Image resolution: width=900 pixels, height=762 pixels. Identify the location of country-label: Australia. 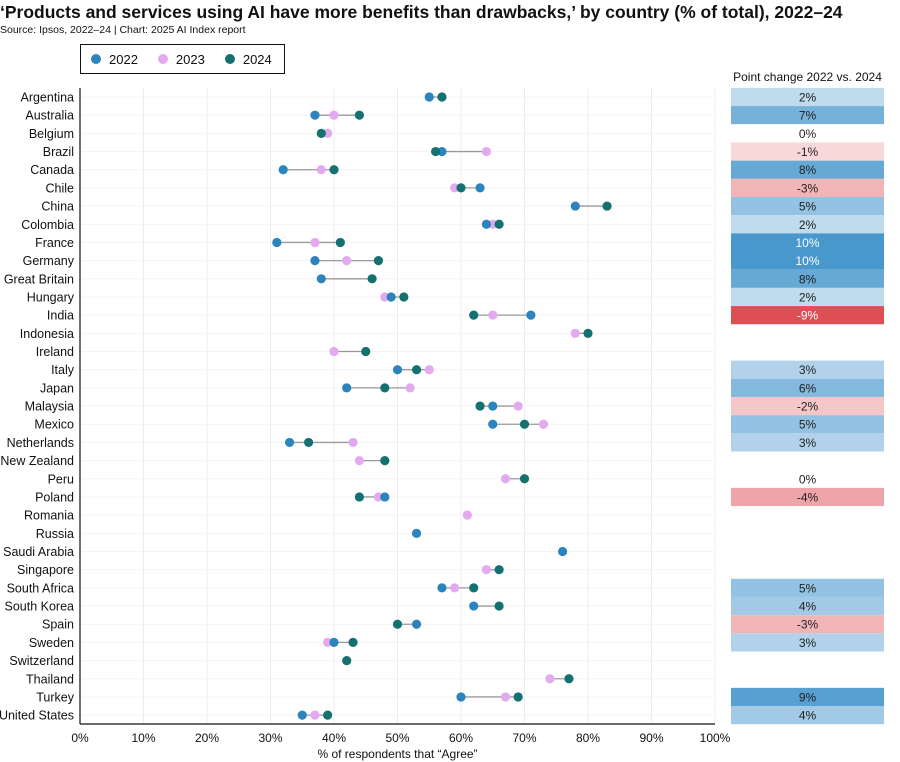
(49, 116).